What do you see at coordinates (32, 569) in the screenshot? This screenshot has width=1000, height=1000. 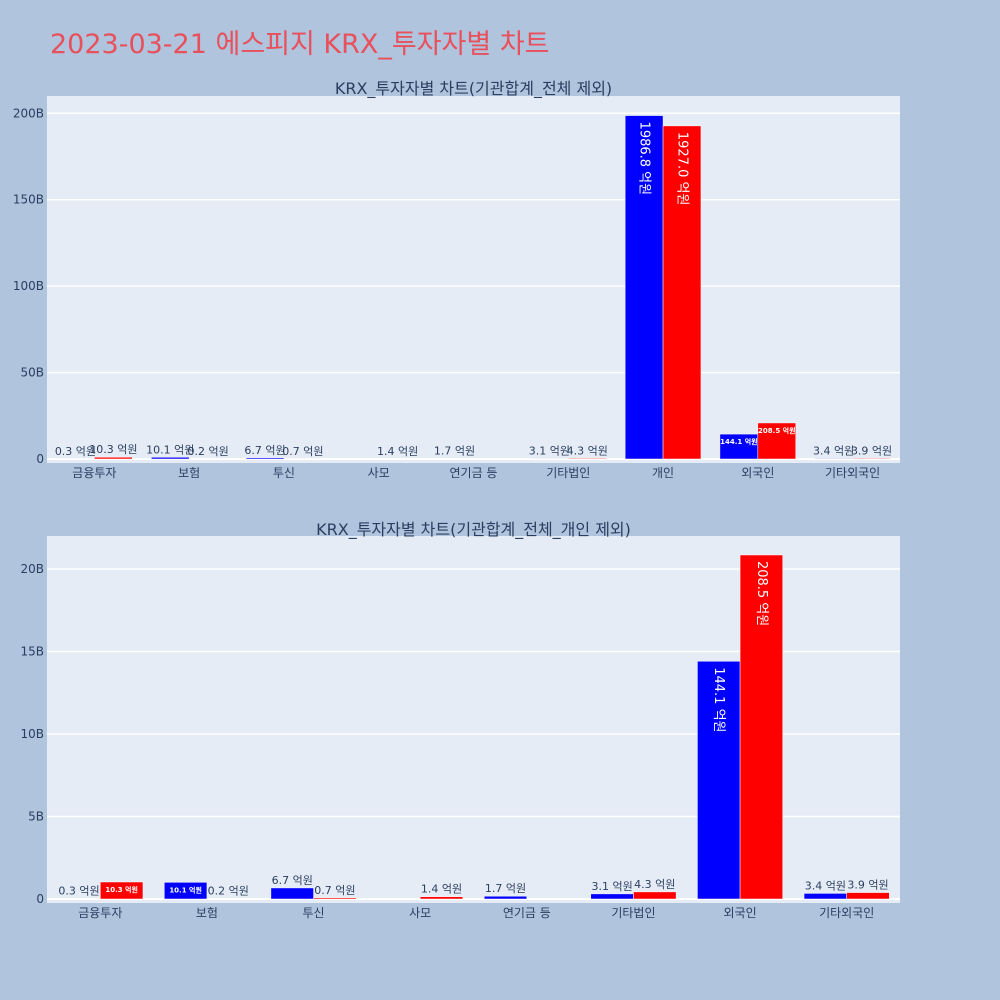 I see `y-tick-label: 20B` at bounding box center [32, 569].